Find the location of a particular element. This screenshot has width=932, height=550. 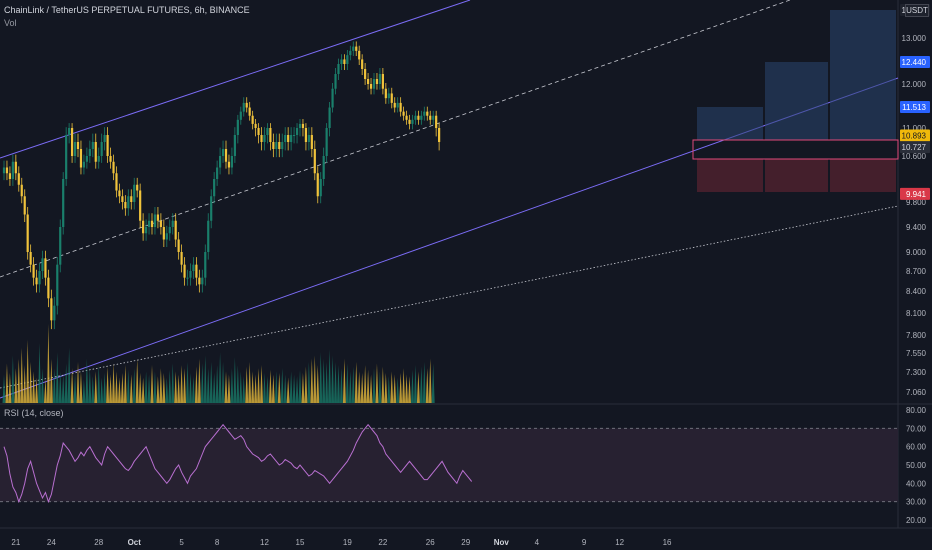

time-tick-label: 12 is located at coordinates (264, 542).